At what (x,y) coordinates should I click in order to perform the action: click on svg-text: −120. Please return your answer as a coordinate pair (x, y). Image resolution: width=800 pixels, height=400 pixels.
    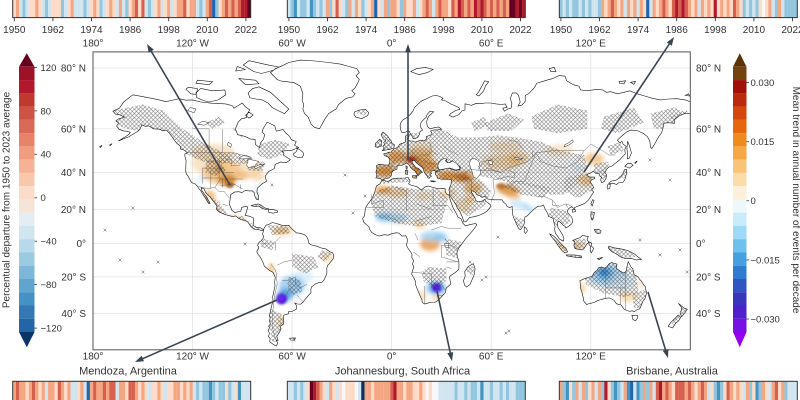
    Looking at the image, I should click on (51, 329).